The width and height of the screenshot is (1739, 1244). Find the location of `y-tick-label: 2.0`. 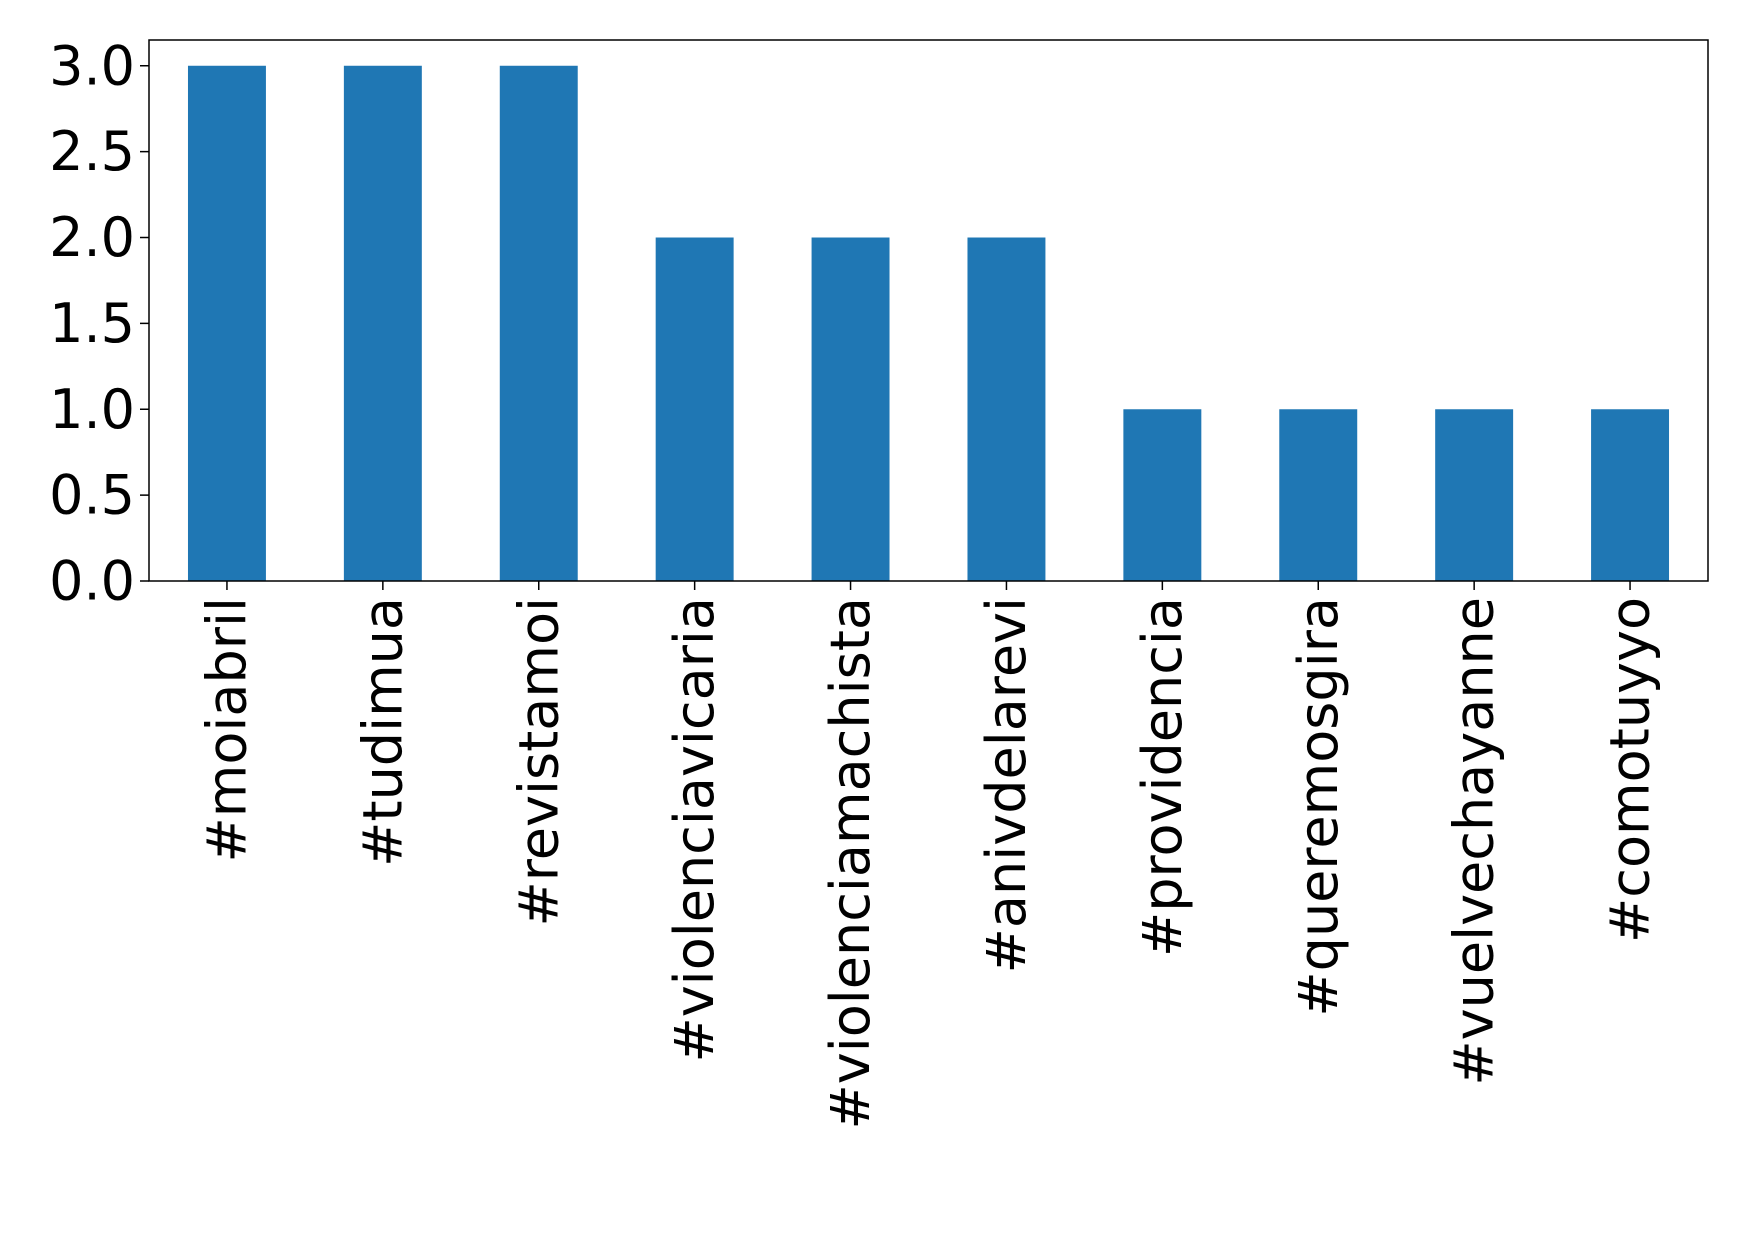

y-tick-label: 2.0 is located at coordinates (92, 237).